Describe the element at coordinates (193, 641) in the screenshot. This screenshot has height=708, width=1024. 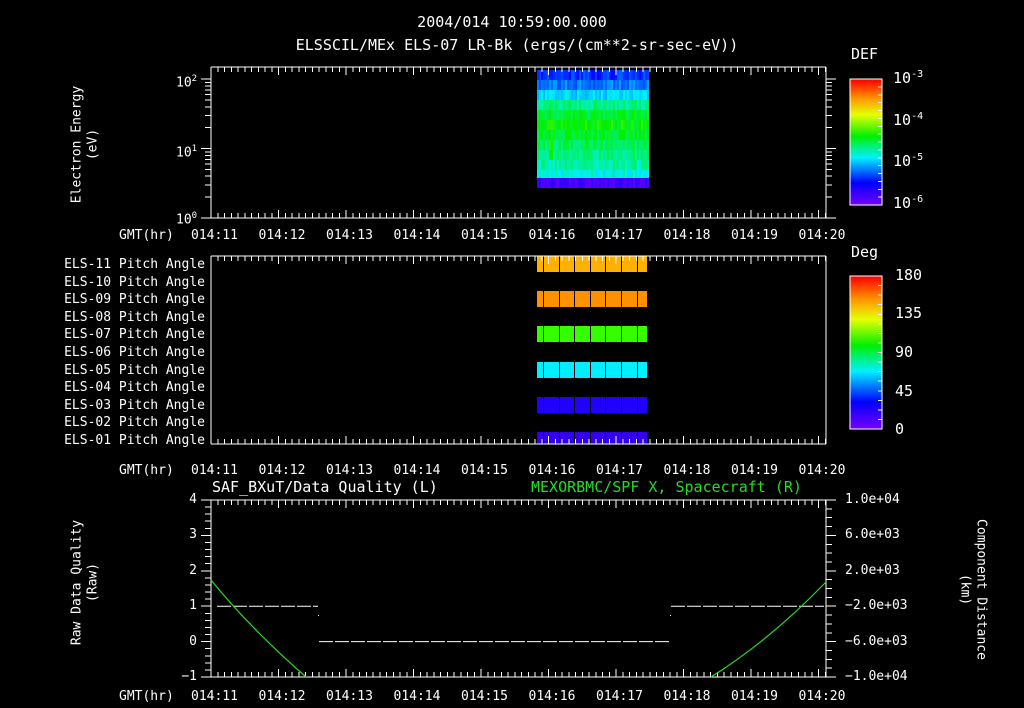
I see `panel3-ytick-left: 0` at that location.